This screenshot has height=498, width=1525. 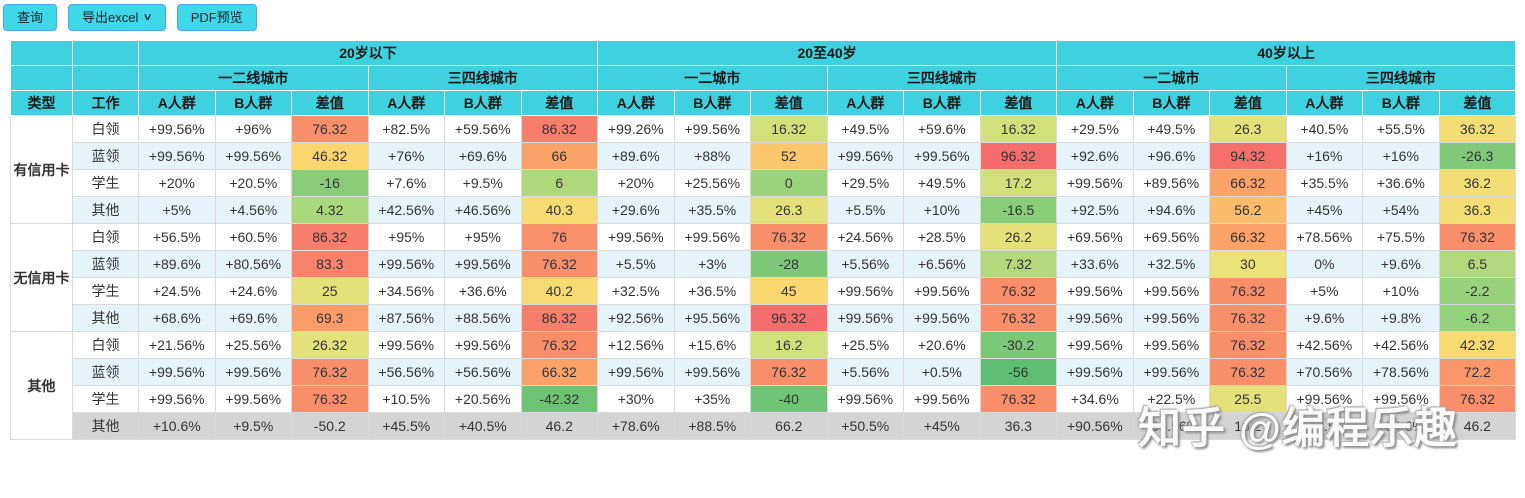 I want to click on value-cell: +45%, so click(x=1324, y=210).